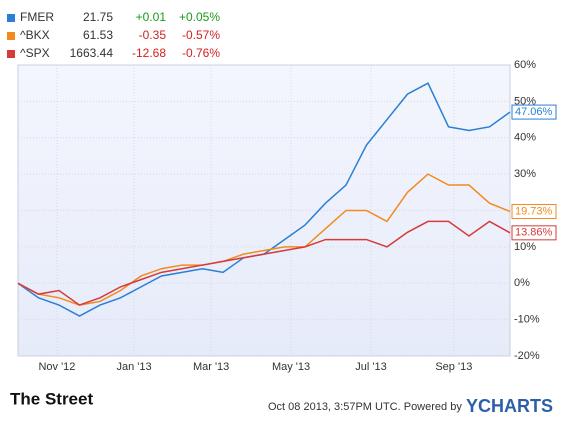  What do you see at coordinates (527, 320) in the screenshot?
I see `y-tick-label: -10%` at bounding box center [527, 320].